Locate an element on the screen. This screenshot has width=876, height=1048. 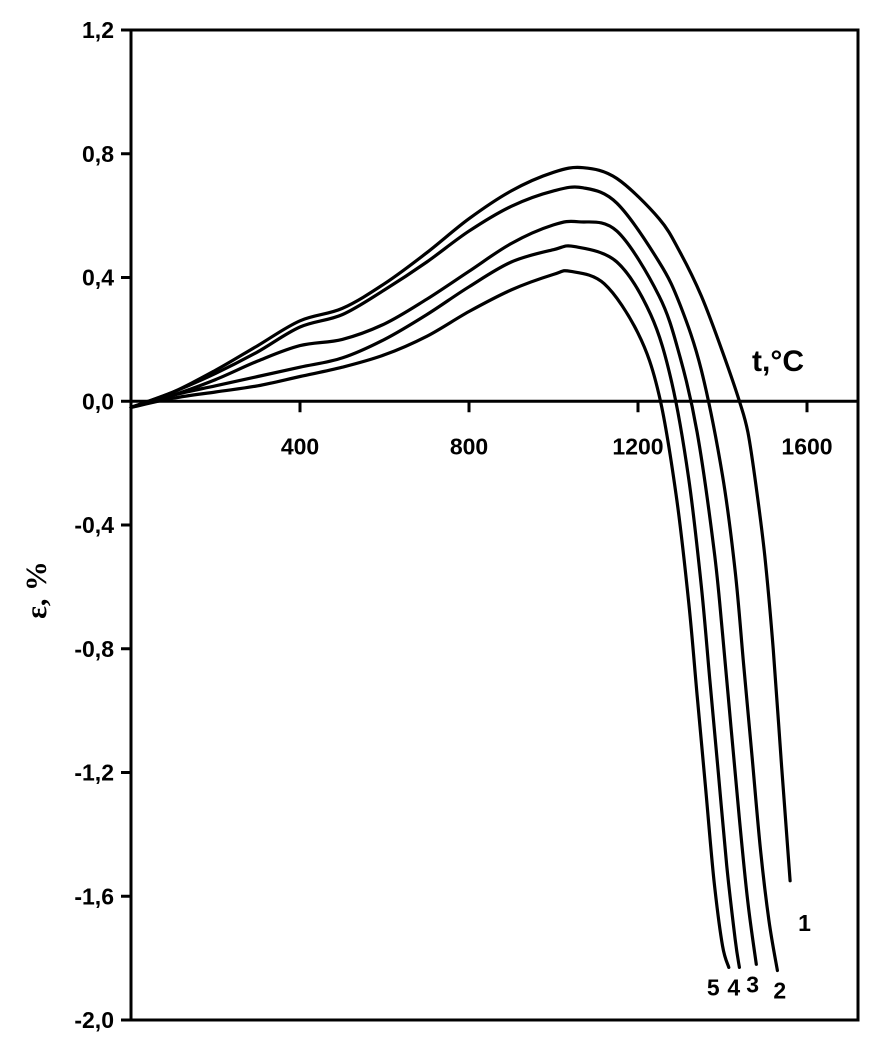
y-tick-label: 0,0 is located at coordinates (98, 401).